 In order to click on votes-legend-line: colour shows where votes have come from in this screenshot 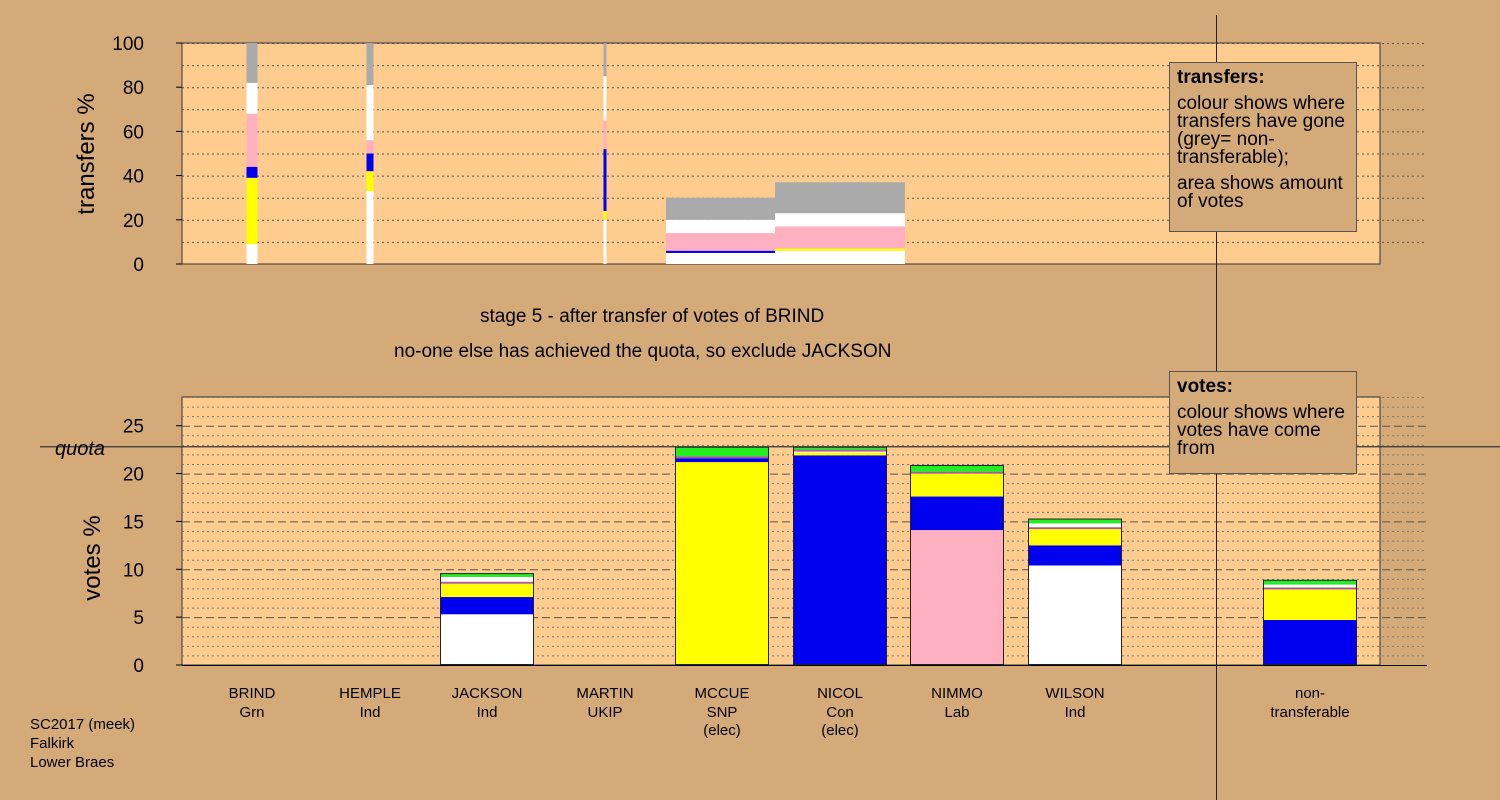, I will do `click(1261, 430)`.